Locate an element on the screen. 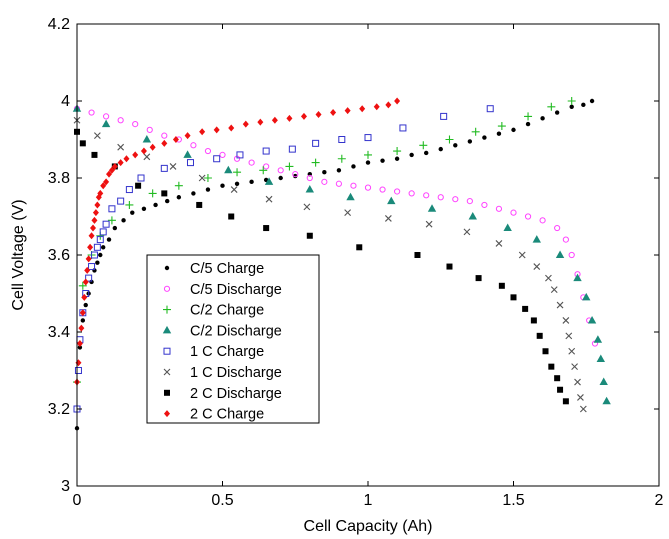 Image resolution: width=669 pixels, height=539 pixels. x-tick-label: 0.5 is located at coordinates (222, 500).